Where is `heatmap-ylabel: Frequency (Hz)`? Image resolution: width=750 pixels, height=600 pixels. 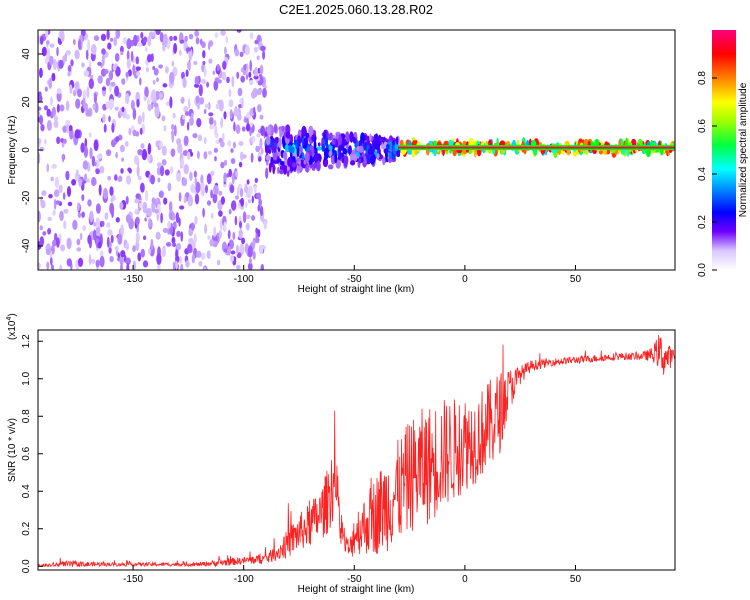 heatmap-ylabel: Frequency (Hz) is located at coordinates (12, 150).